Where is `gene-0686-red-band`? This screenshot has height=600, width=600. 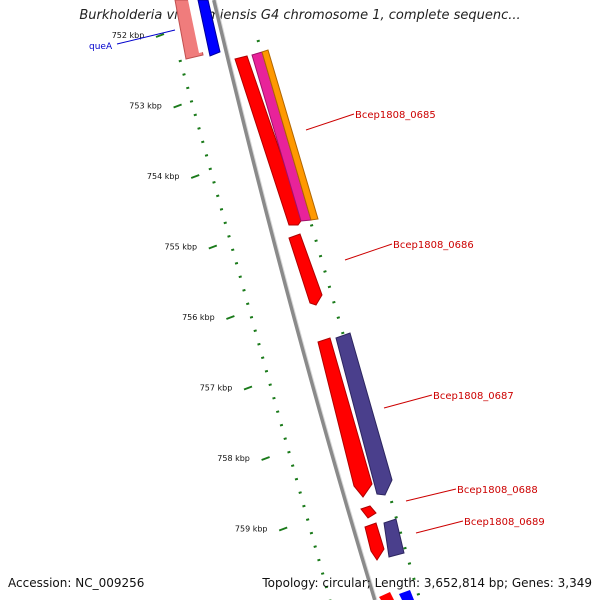
gene-0686-red-band is located at coordinates (305, 269).